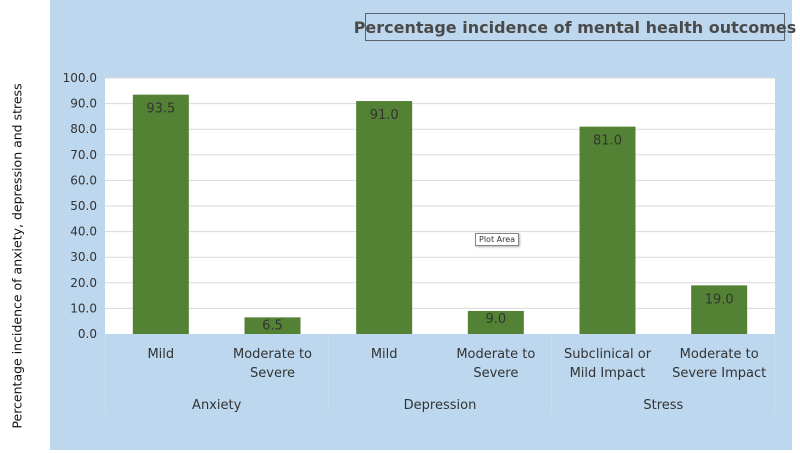 Image resolution: width=800 pixels, height=453 pixels. I want to click on y-tick-label: 30.0, so click(83, 257).